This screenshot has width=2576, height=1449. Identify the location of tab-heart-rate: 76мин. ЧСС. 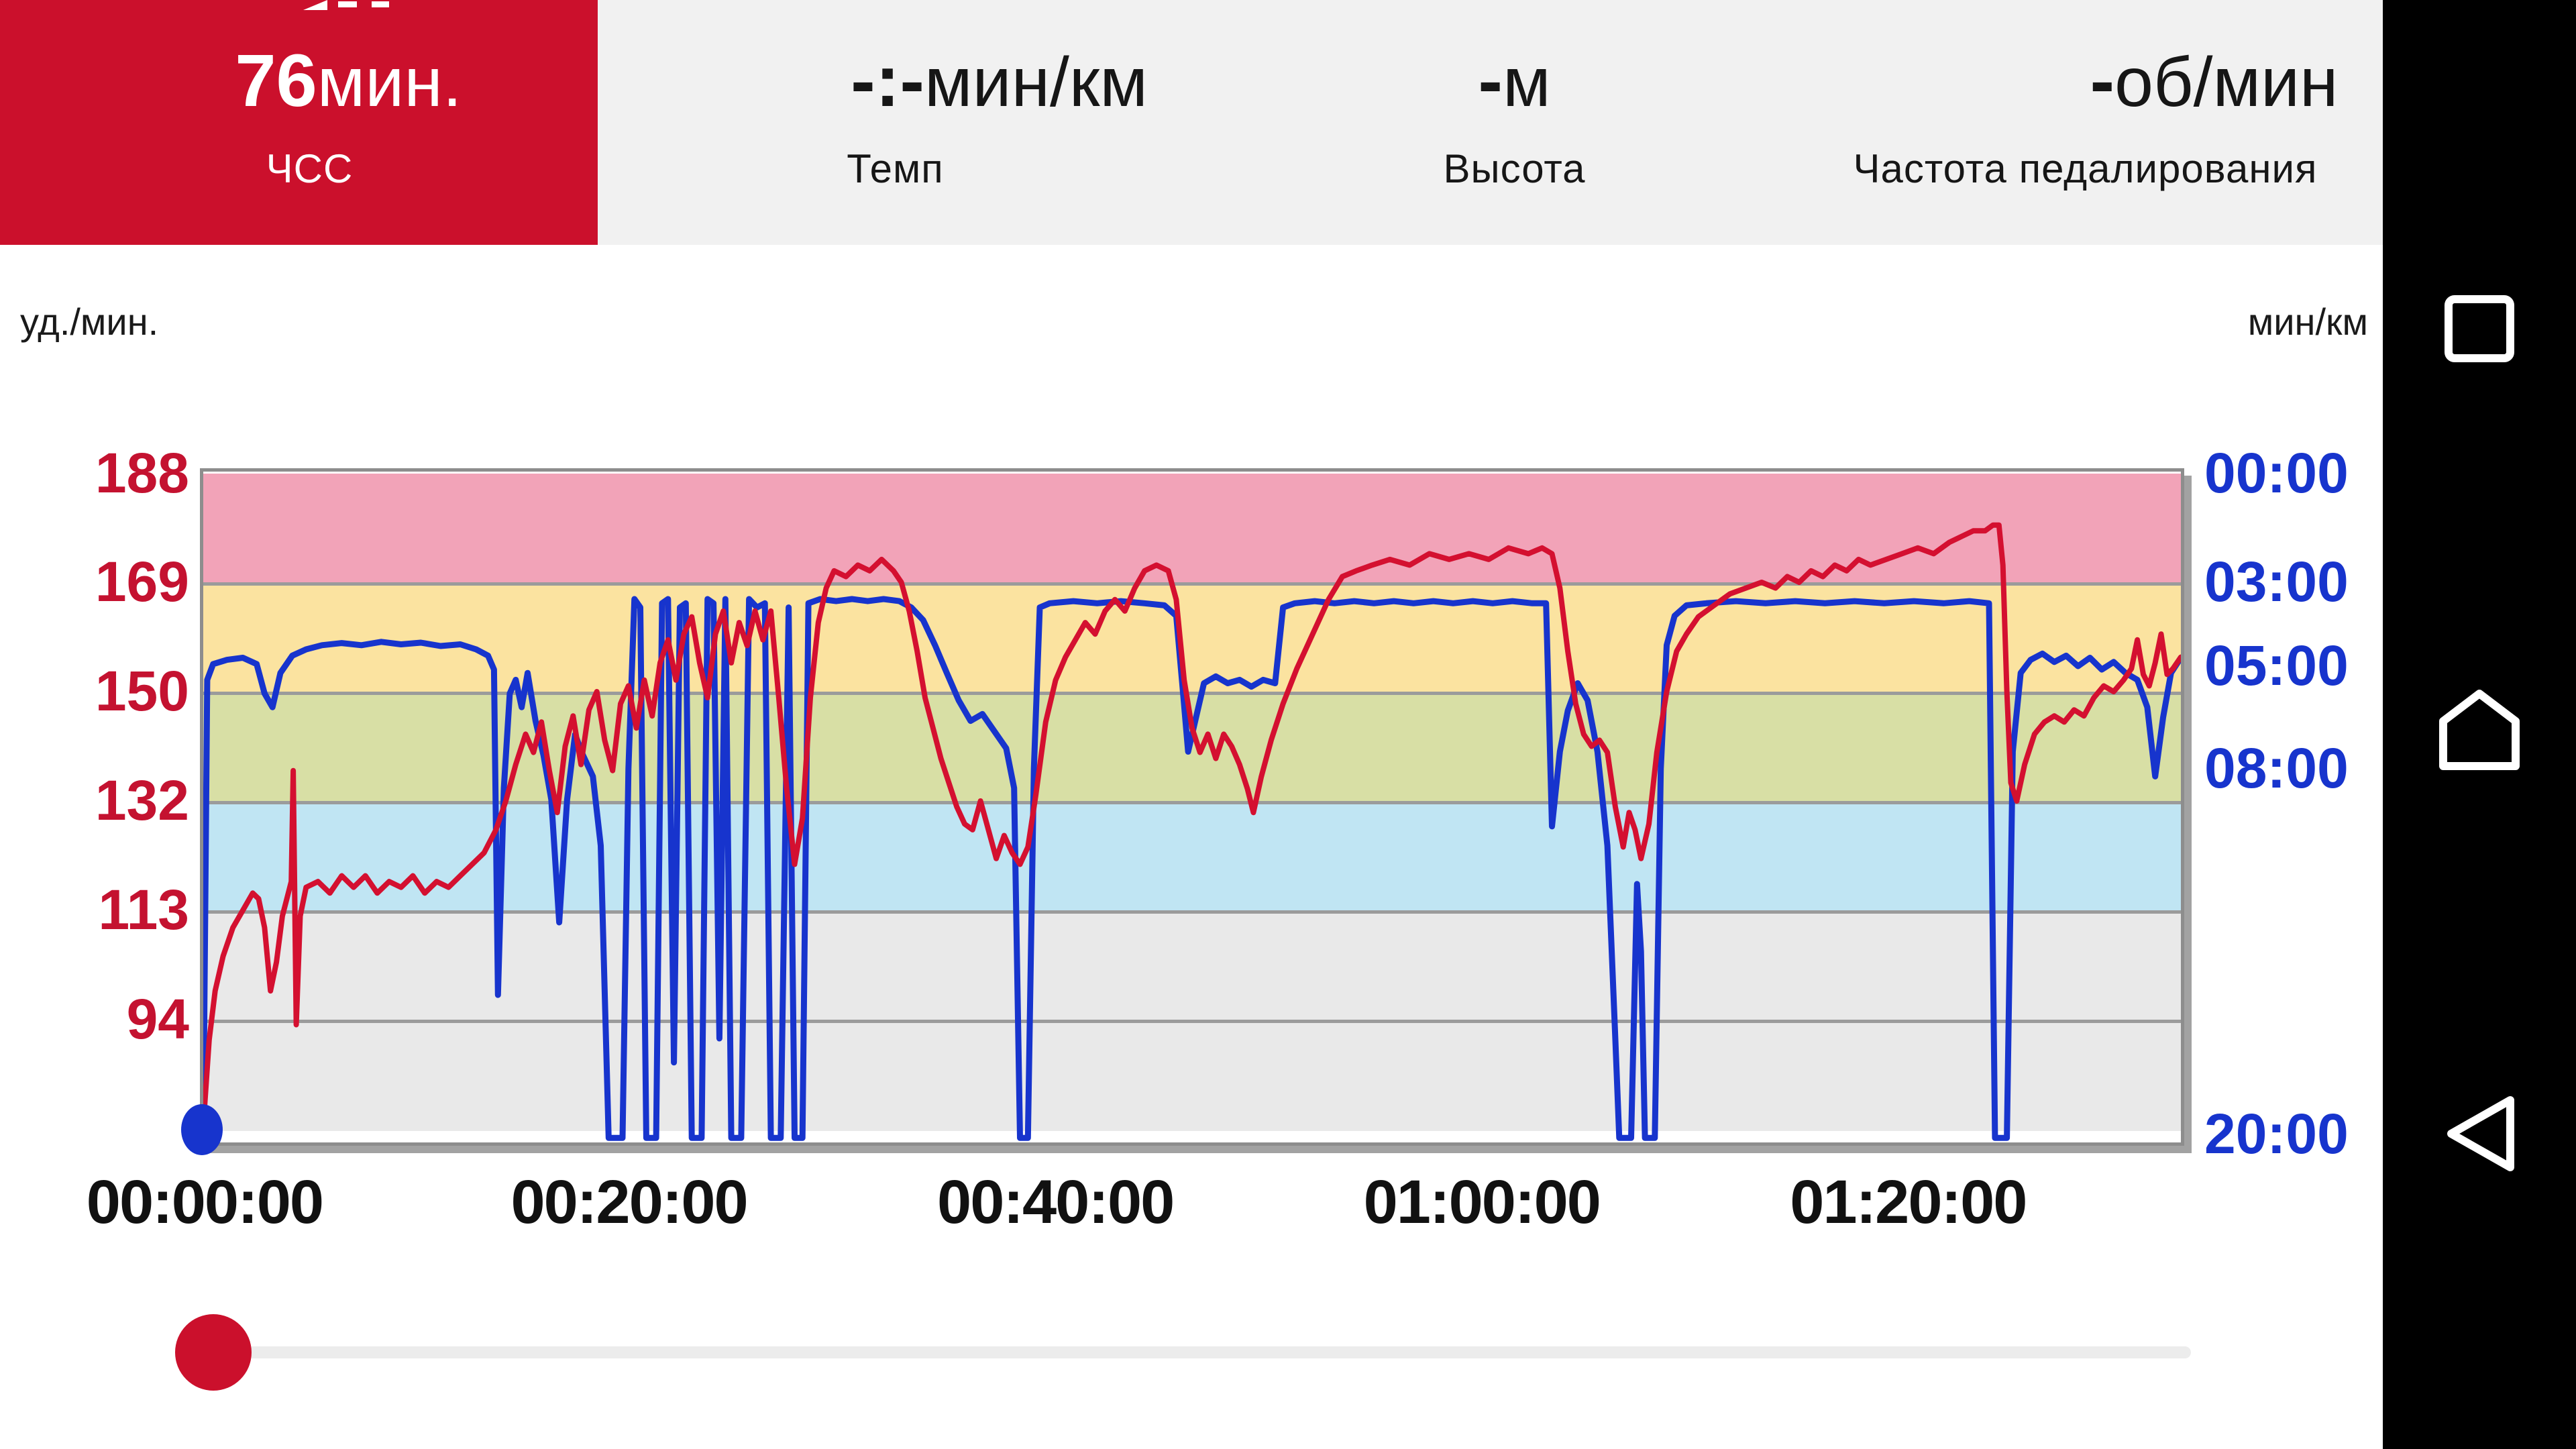
(299, 122).